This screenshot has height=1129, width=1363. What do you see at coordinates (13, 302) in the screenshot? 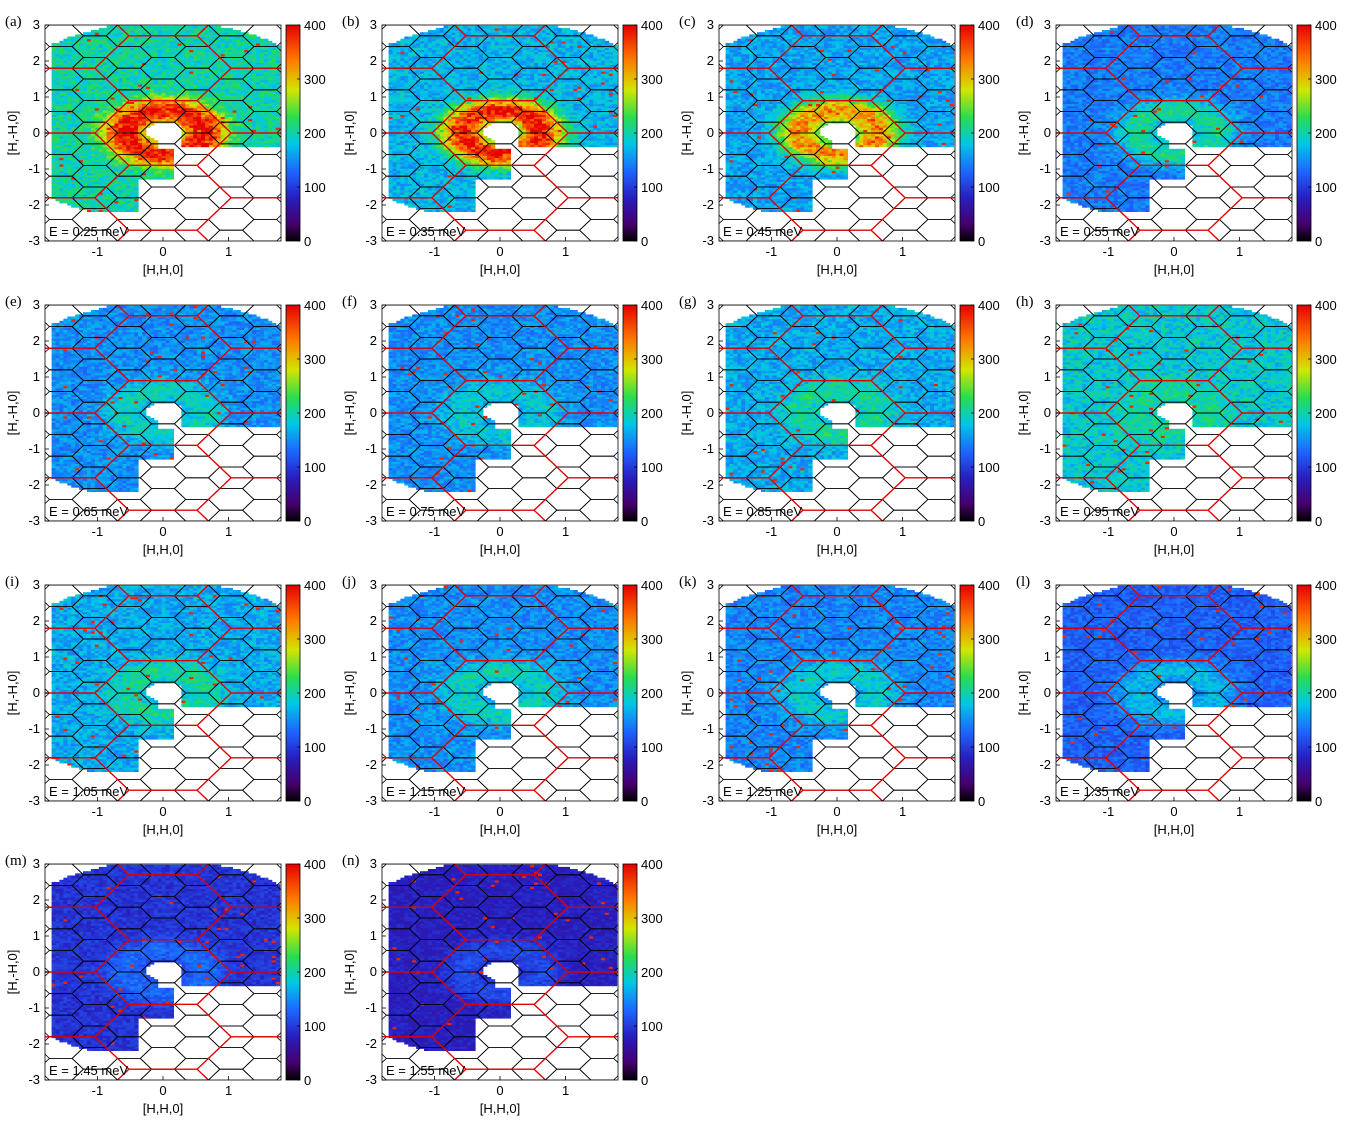
I see `panel-letter: (e)` at bounding box center [13, 302].